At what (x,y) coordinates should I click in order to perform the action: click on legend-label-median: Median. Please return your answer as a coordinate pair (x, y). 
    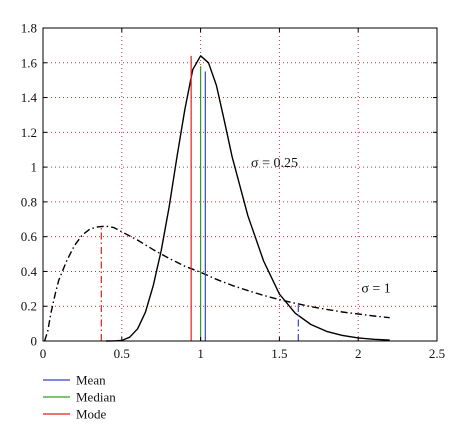
    Looking at the image, I should click on (96, 397).